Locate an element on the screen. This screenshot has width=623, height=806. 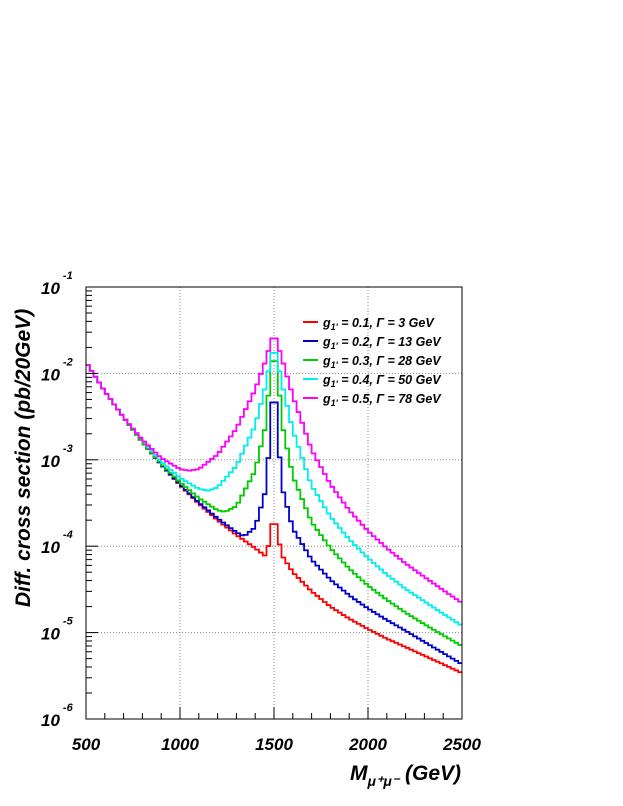
y-tick-label: 10⁻⁴ is located at coordinates (57, 543).